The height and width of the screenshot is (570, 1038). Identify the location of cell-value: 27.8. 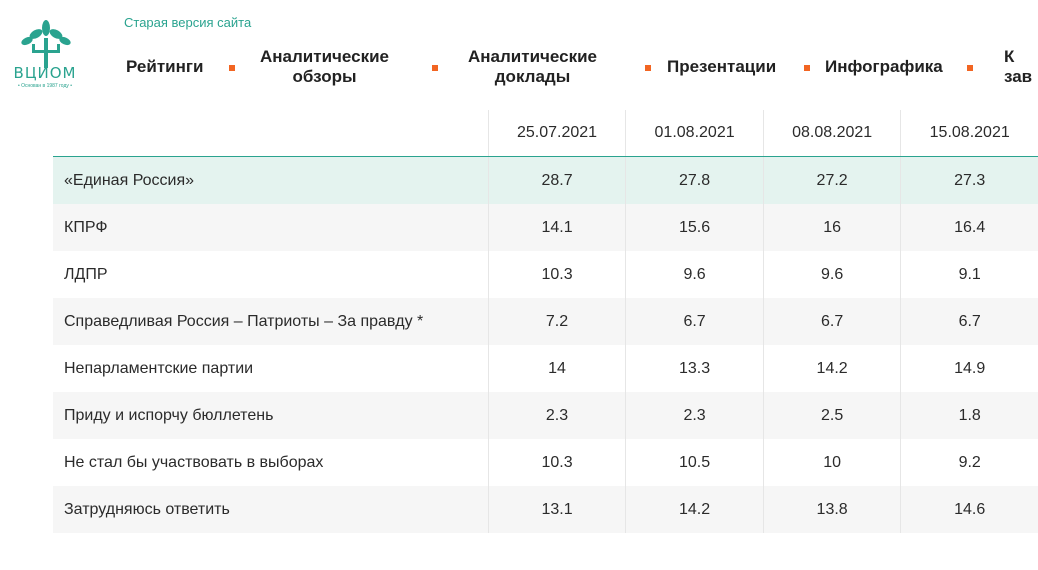
(694, 180).